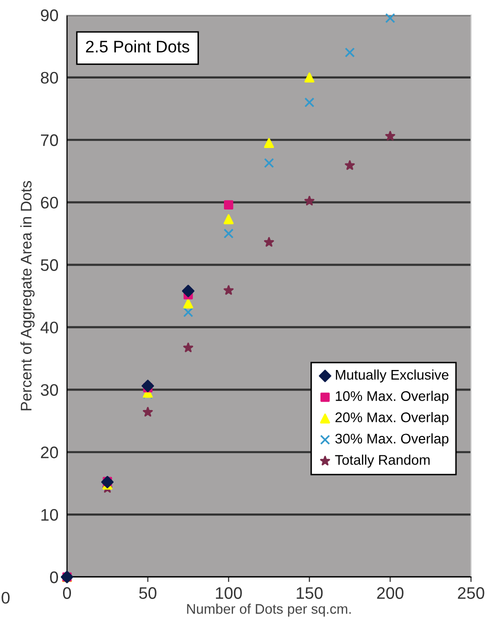  What do you see at coordinates (49, 265) in the screenshot?
I see `y-tick-label: 50` at bounding box center [49, 265].